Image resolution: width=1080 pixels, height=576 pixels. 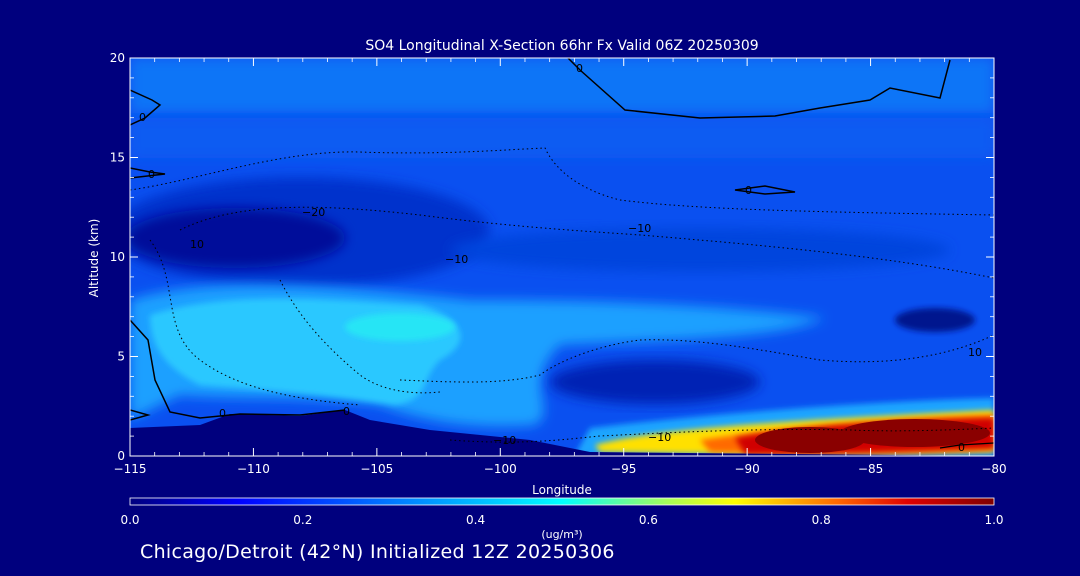 I want to click on x-tick-label: −90, so click(x=746, y=469).